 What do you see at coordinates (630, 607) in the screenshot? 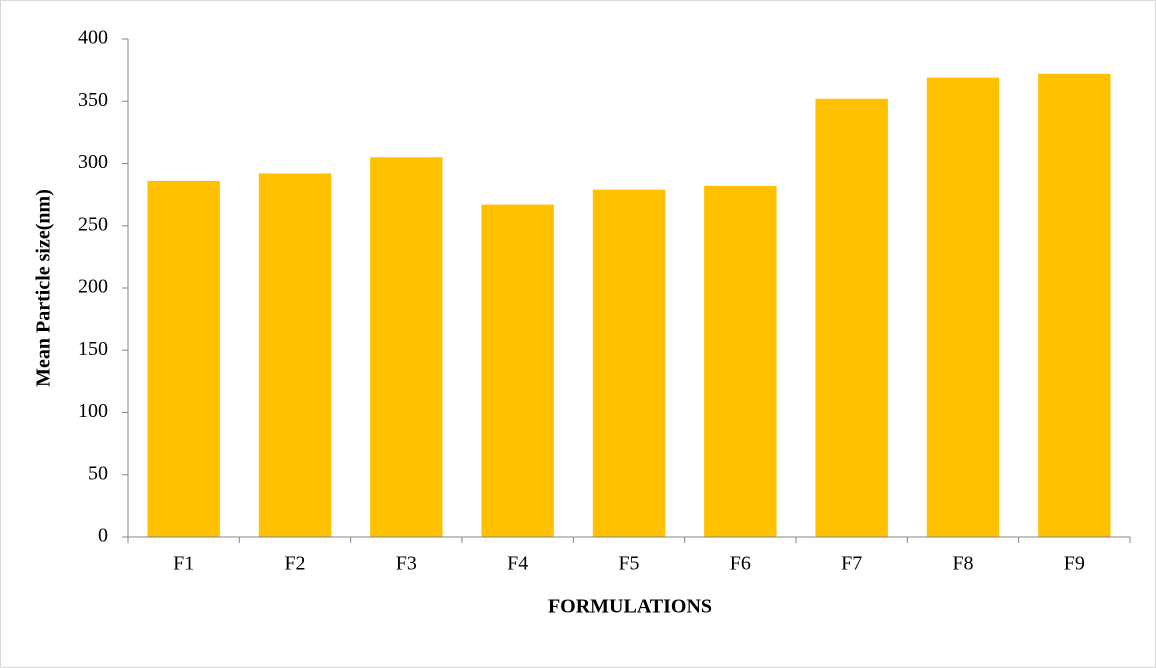
I see `x-axis-title: FORMULATIONS` at bounding box center [630, 607].